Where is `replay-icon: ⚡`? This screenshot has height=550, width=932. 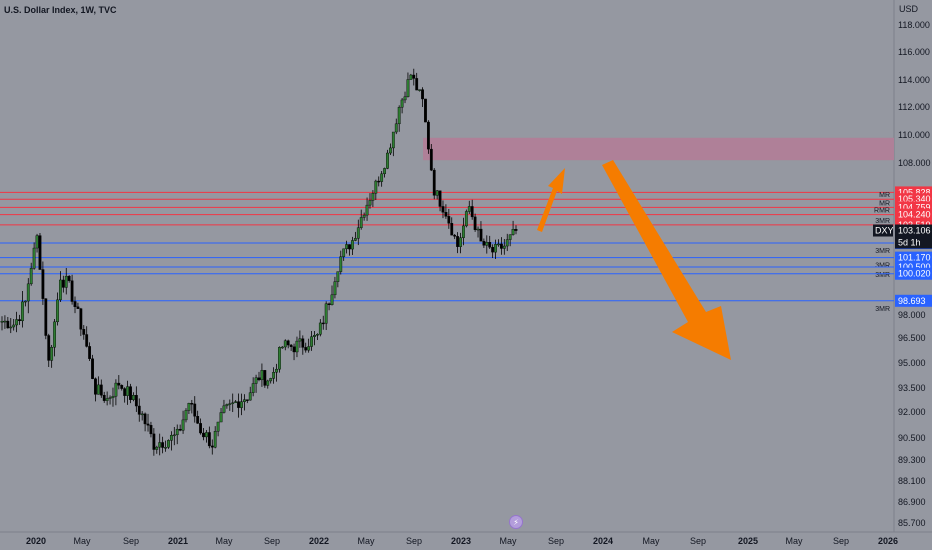 replay-icon: ⚡ is located at coordinates (516, 522).